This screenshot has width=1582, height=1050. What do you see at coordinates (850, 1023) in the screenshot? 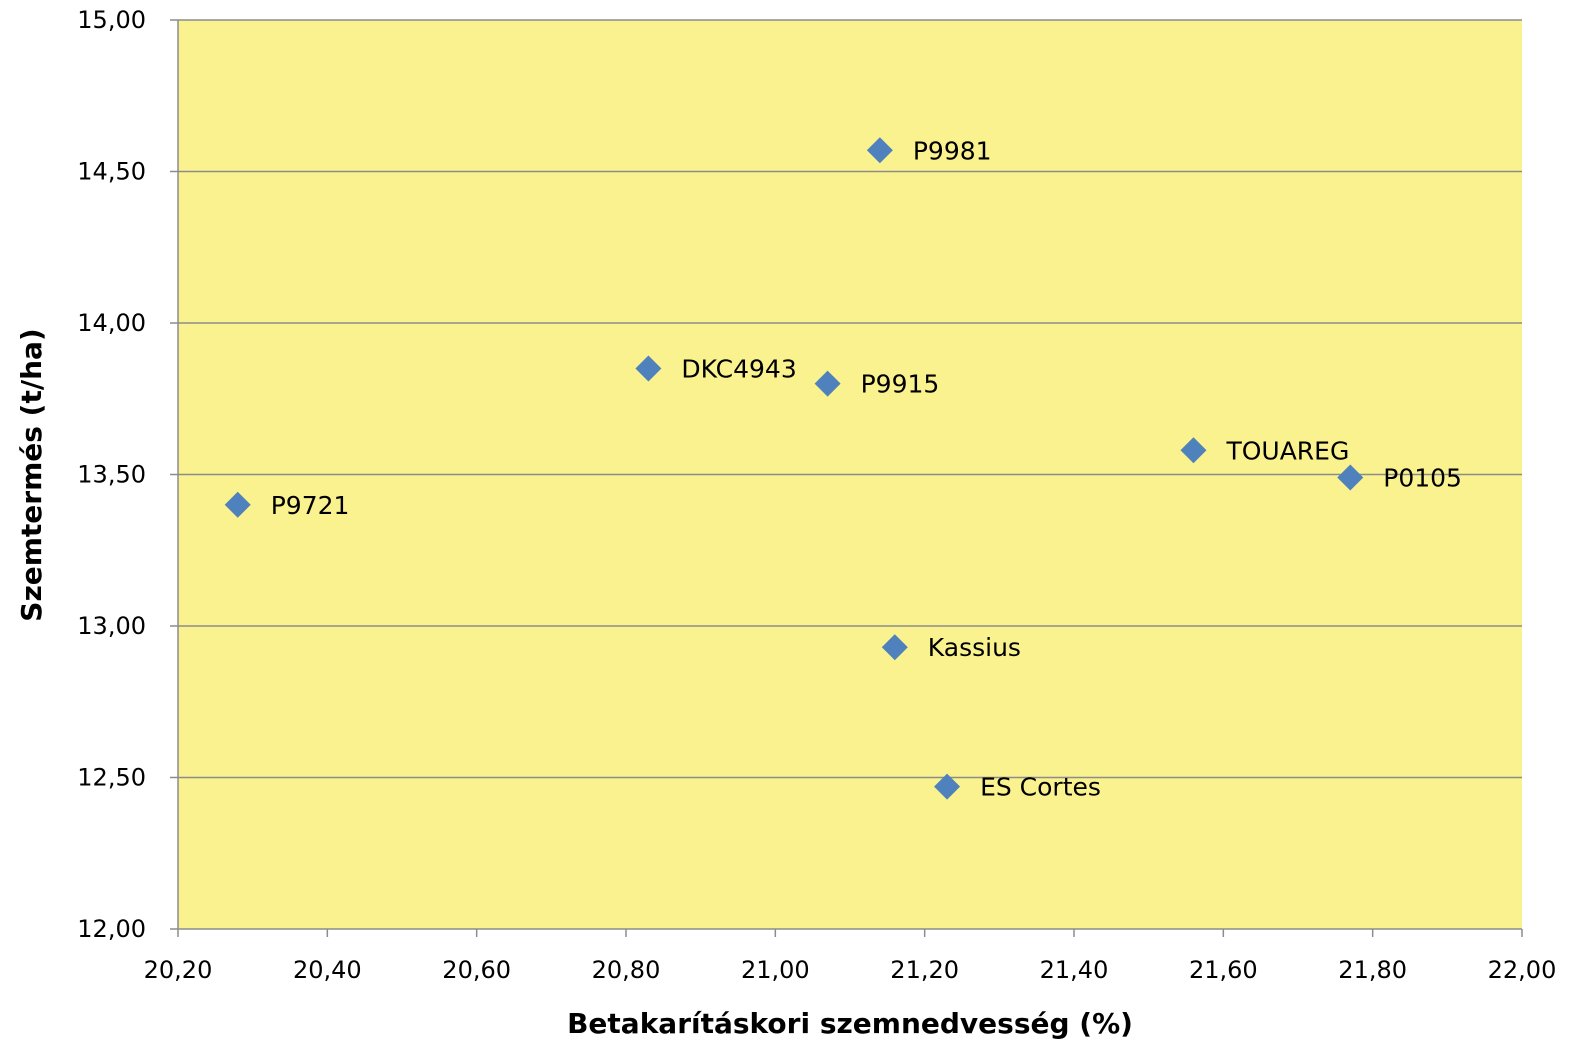
I see `x-axis-title: Betakarításkori szemnedvesség (%)` at bounding box center [850, 1023].